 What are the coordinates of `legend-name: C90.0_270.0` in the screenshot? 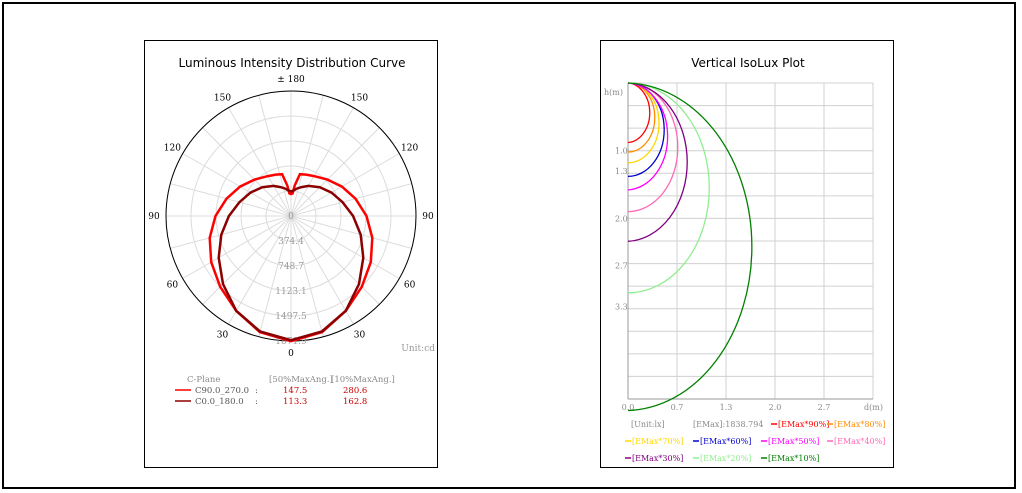 It's located at (222, 391).